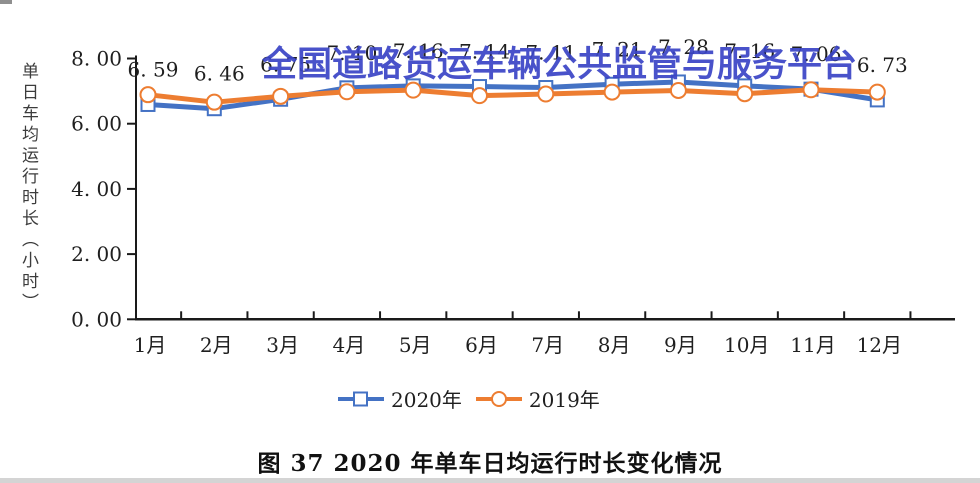 The image size is (980, 483). Describe the element at coordinates (614, 345) in the screenshot. I see `x-tick-label: 8月` at that location.